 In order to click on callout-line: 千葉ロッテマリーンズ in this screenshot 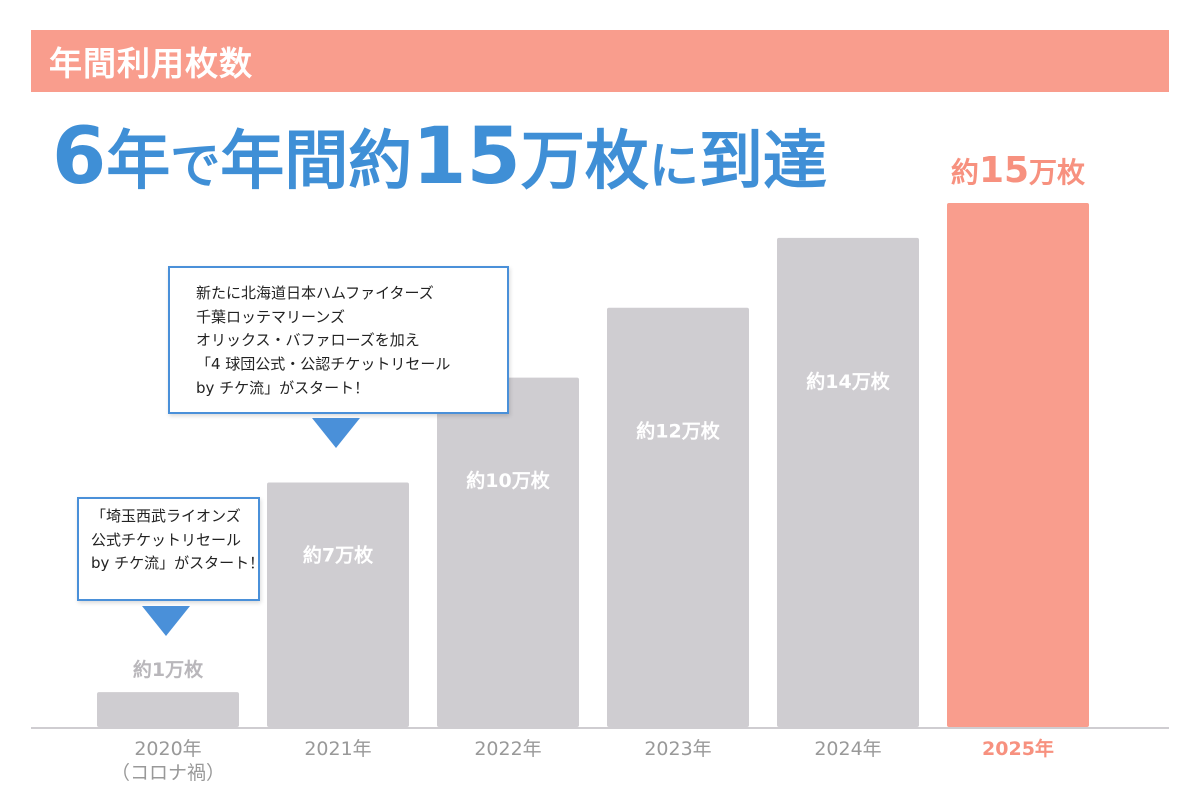, I will do `click(270, 316)`.